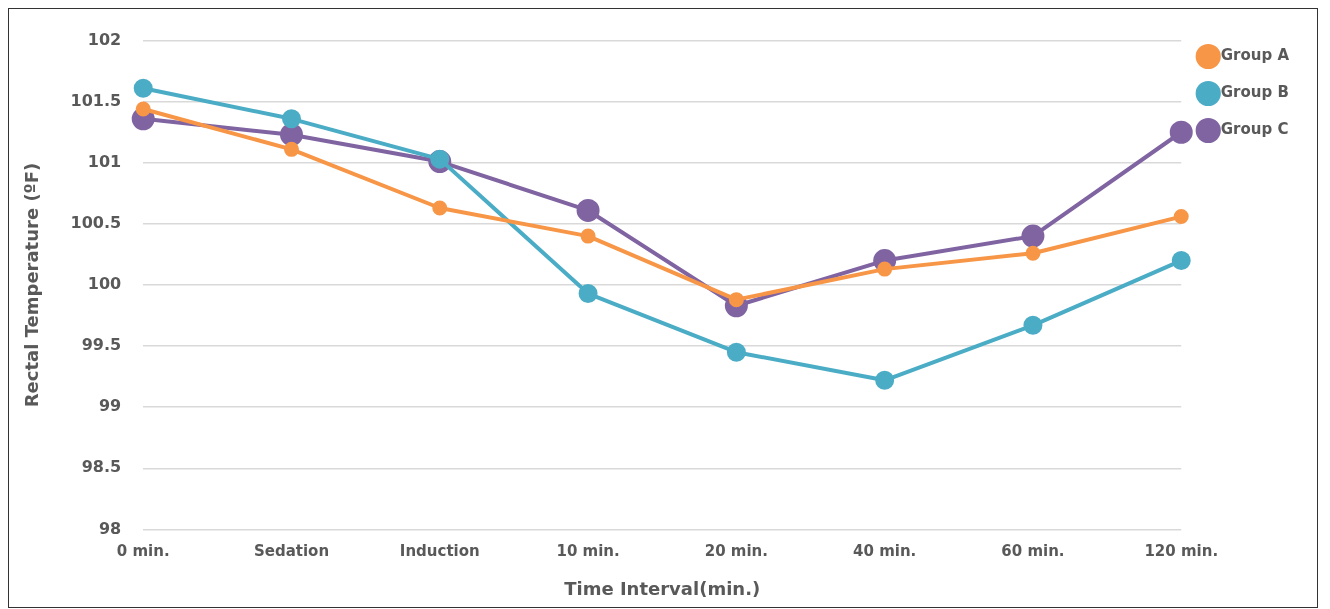 The height and width of the screenshot is (609, 1330). What do you see at coordinates (1255, 55) in the screenshot?
I see `legend-label: Group A` at bounding box center [1255, 55].